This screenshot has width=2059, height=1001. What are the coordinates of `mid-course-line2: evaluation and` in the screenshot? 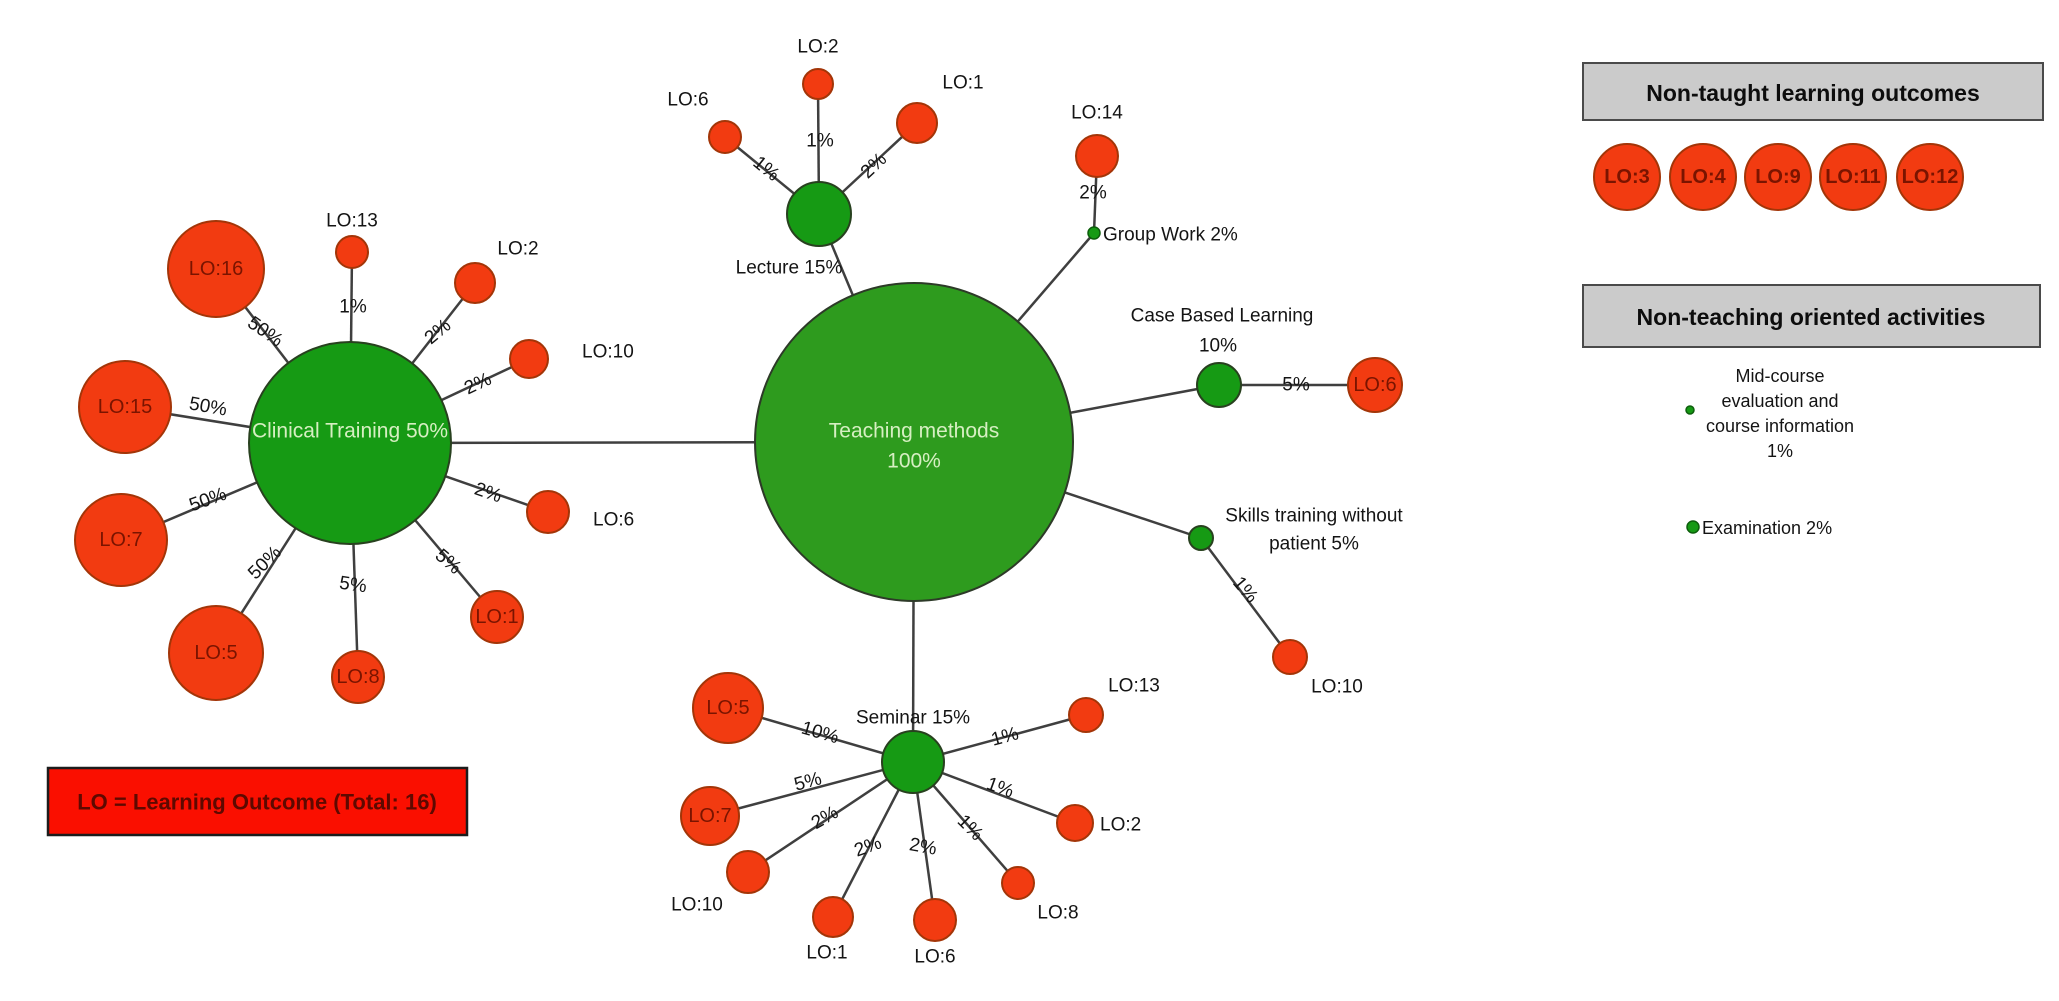 It's located at (1779, 401).